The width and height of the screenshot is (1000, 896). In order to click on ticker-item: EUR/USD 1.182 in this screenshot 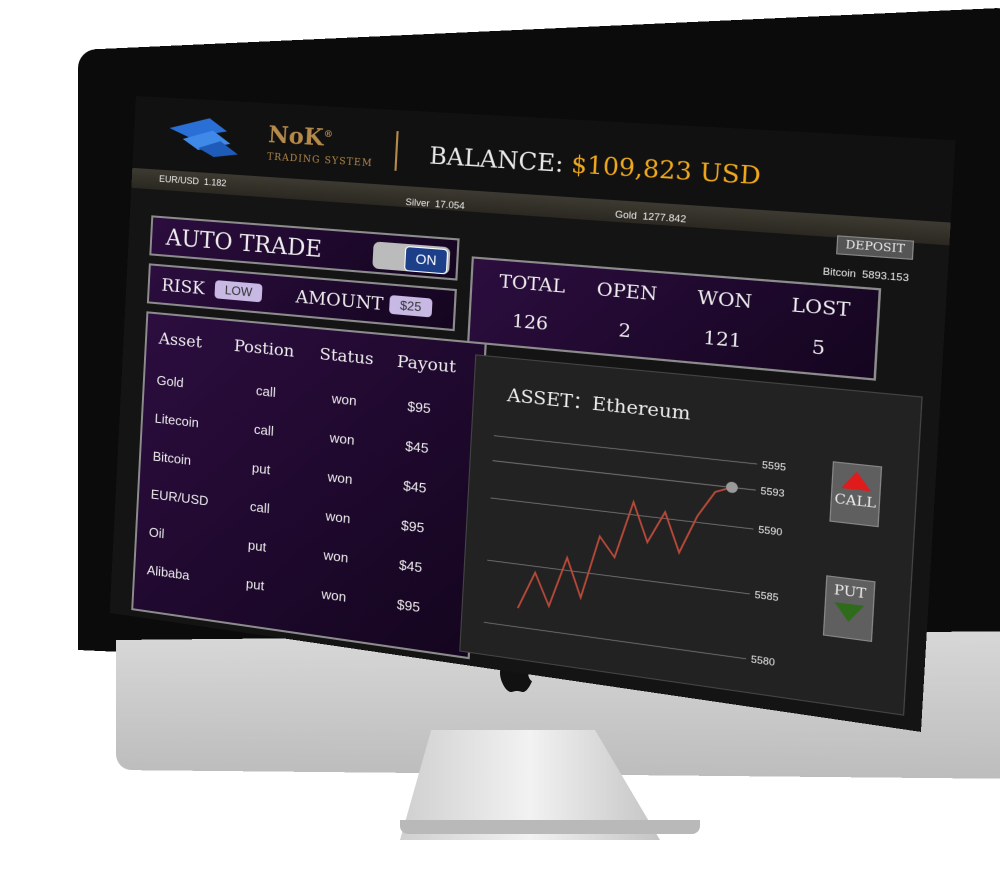, I will do `click(192, 181)`.